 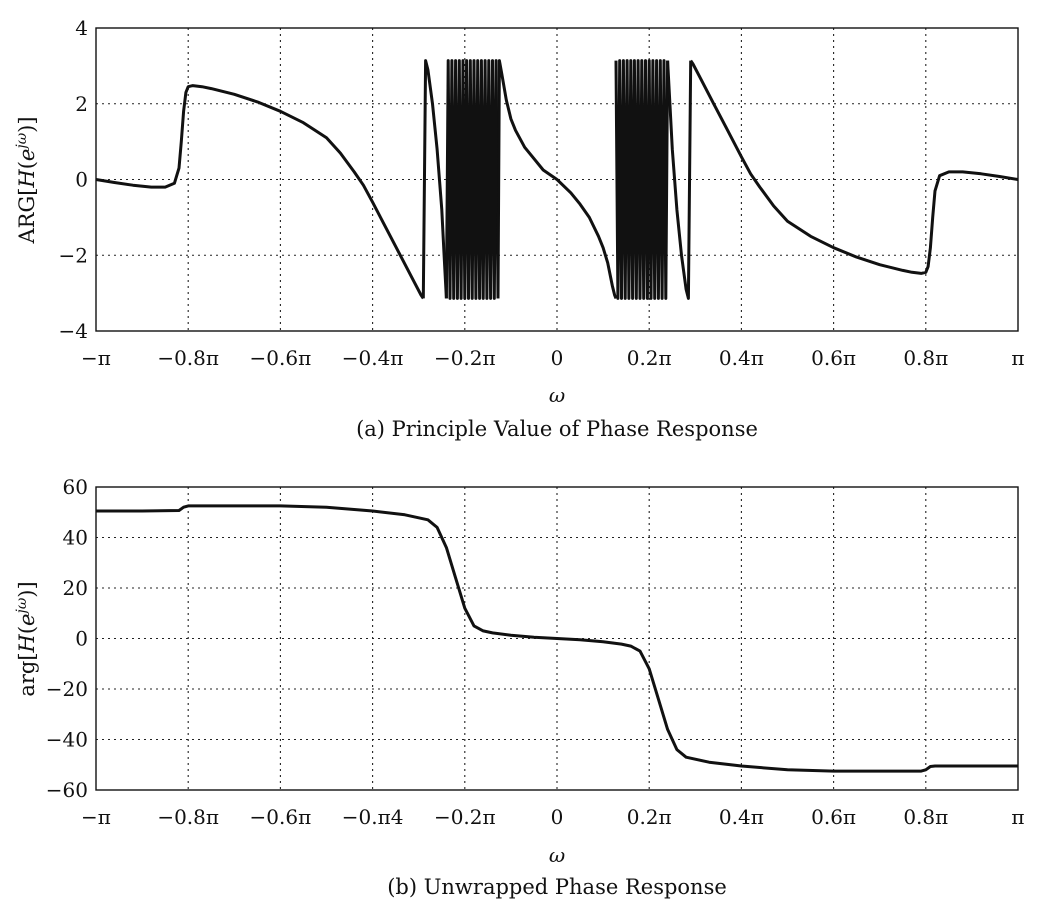 I want to click on panel-a-y-tick-label-1: −2, so click(x=73, y=255).